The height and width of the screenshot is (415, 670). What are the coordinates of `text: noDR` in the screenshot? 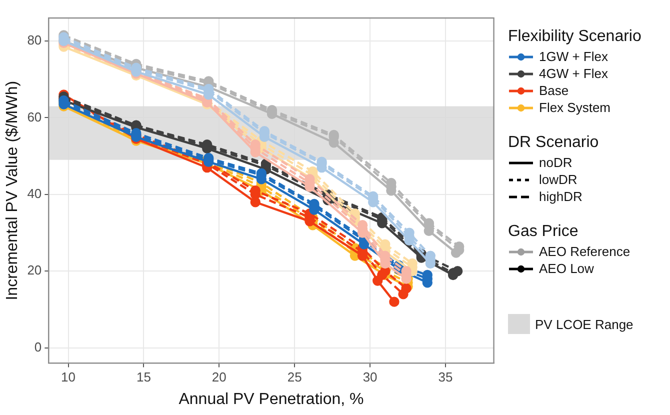 It's located at (555, 162).